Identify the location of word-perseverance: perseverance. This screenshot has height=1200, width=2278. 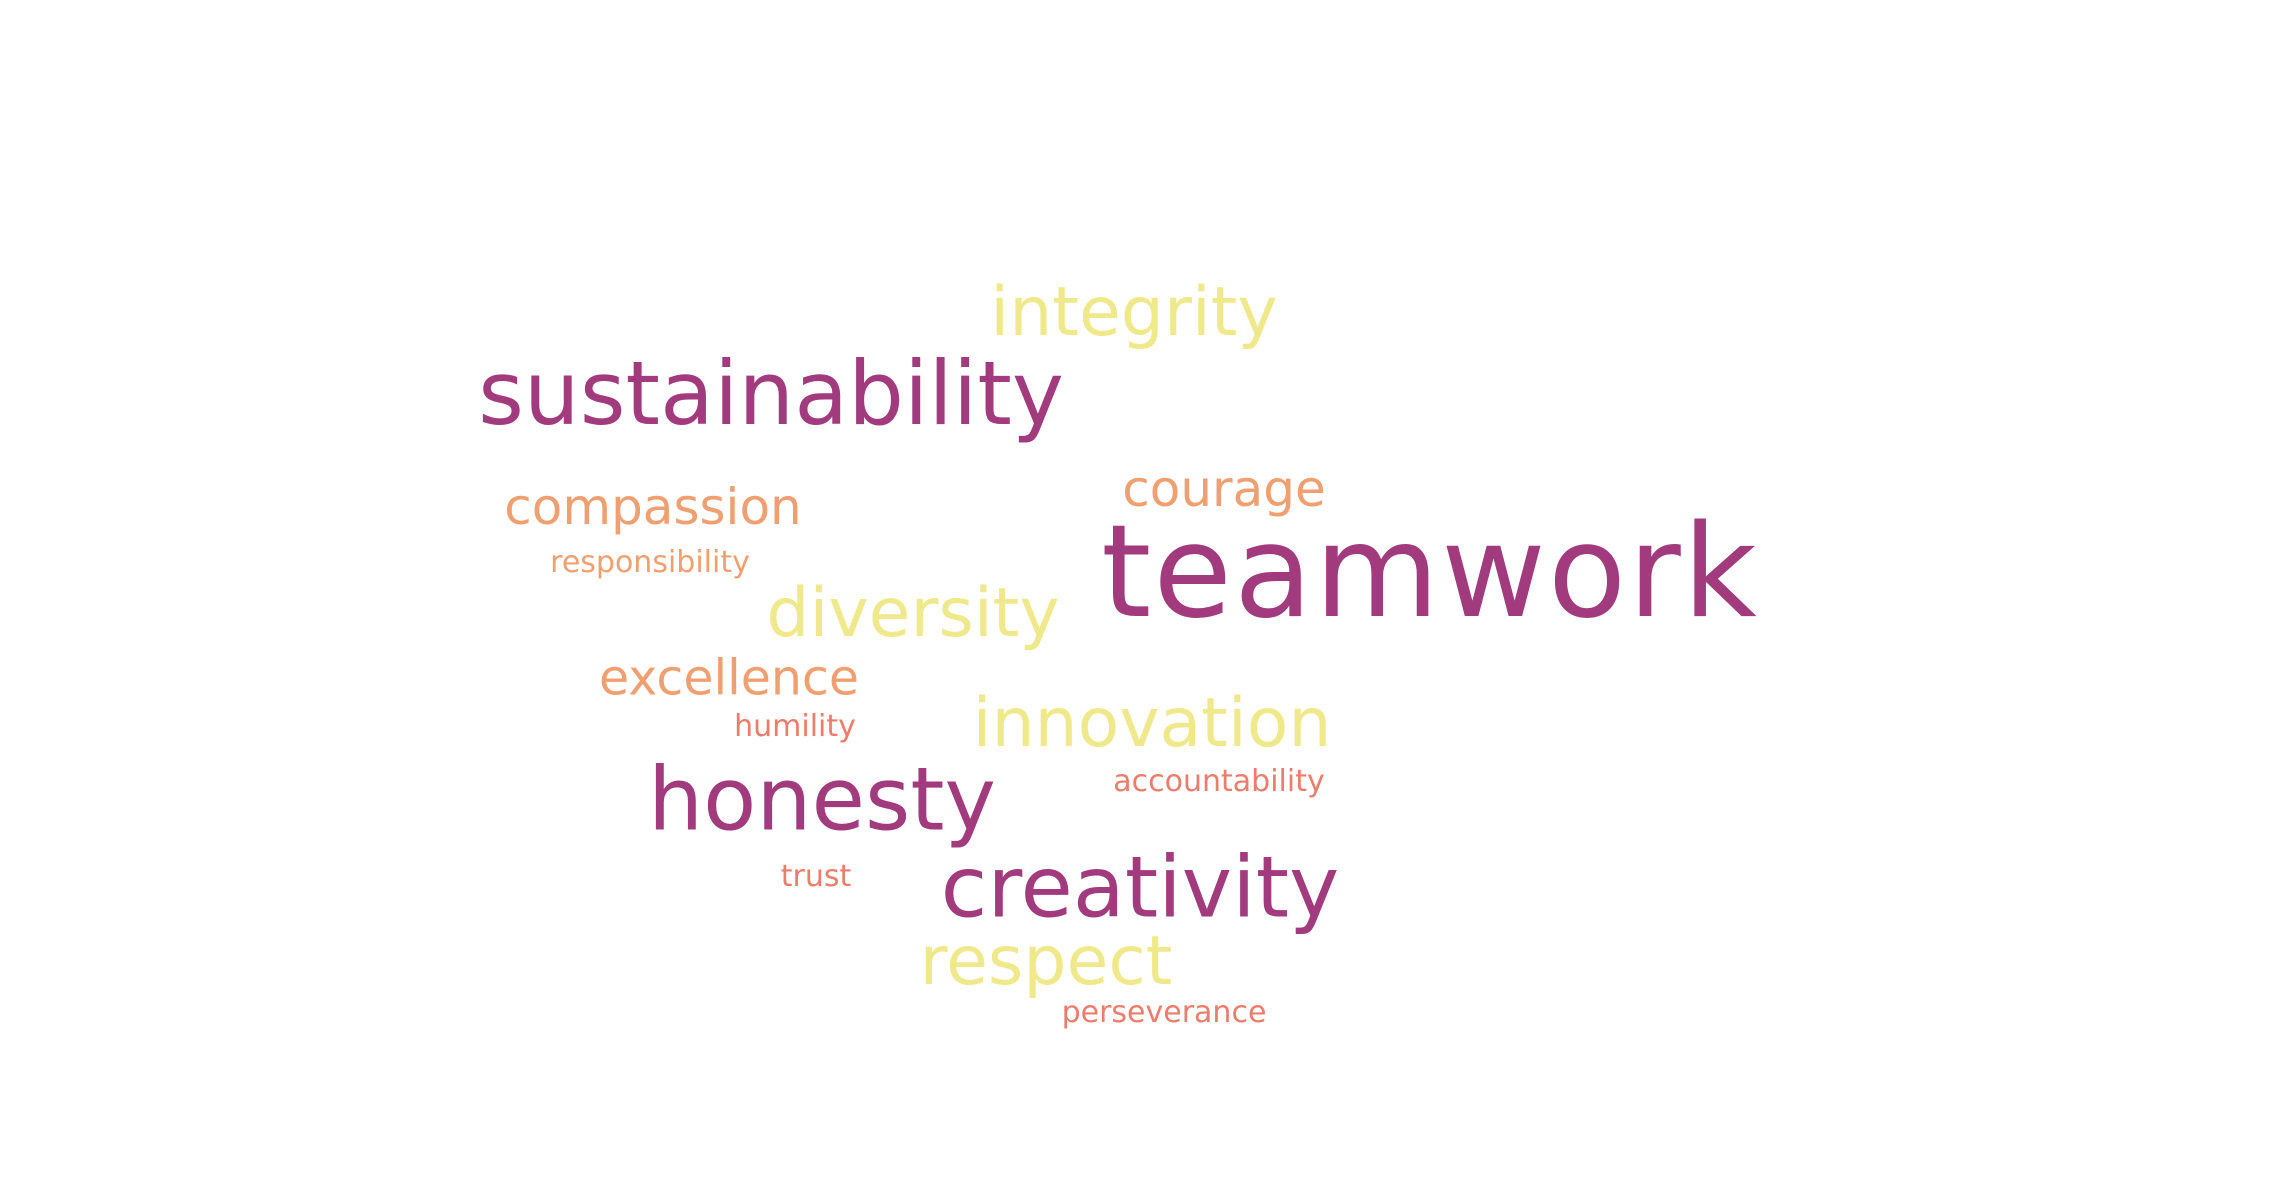
(1164, 1012).